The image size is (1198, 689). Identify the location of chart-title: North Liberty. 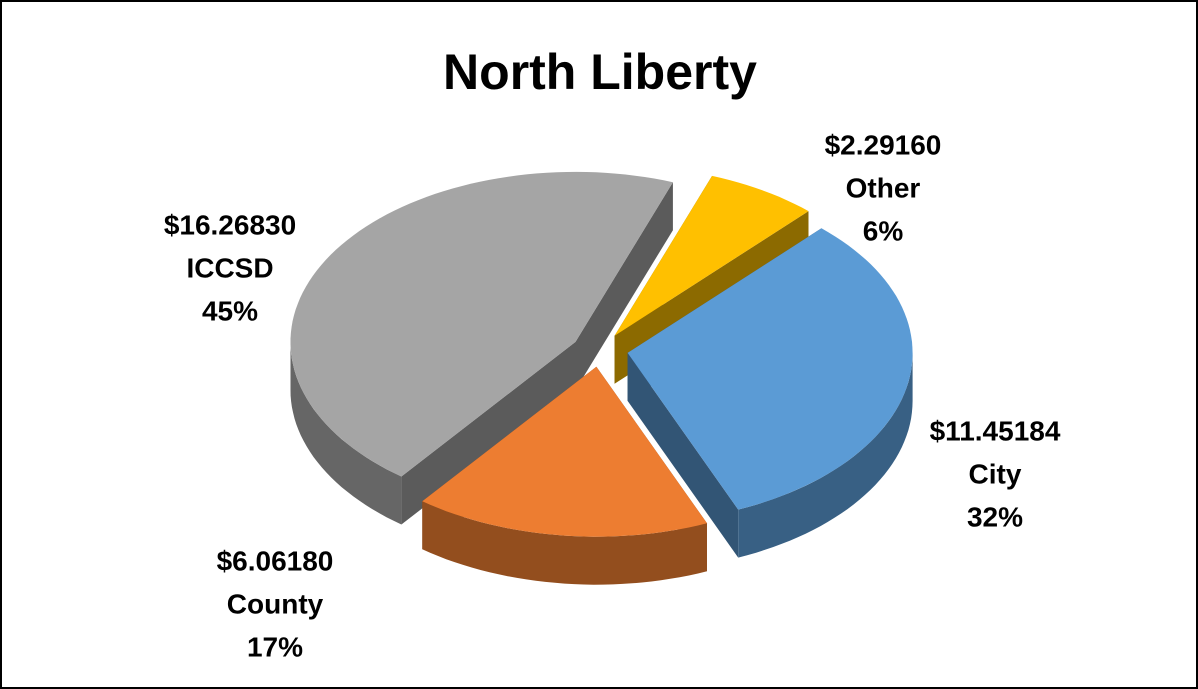
(600, 72).